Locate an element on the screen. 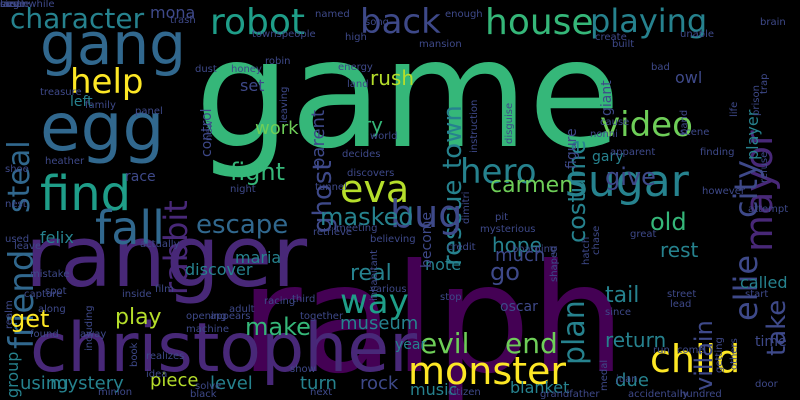 The height and width of the screenshot is (400, 800). word-large: large is located at coordinates (13, 5).